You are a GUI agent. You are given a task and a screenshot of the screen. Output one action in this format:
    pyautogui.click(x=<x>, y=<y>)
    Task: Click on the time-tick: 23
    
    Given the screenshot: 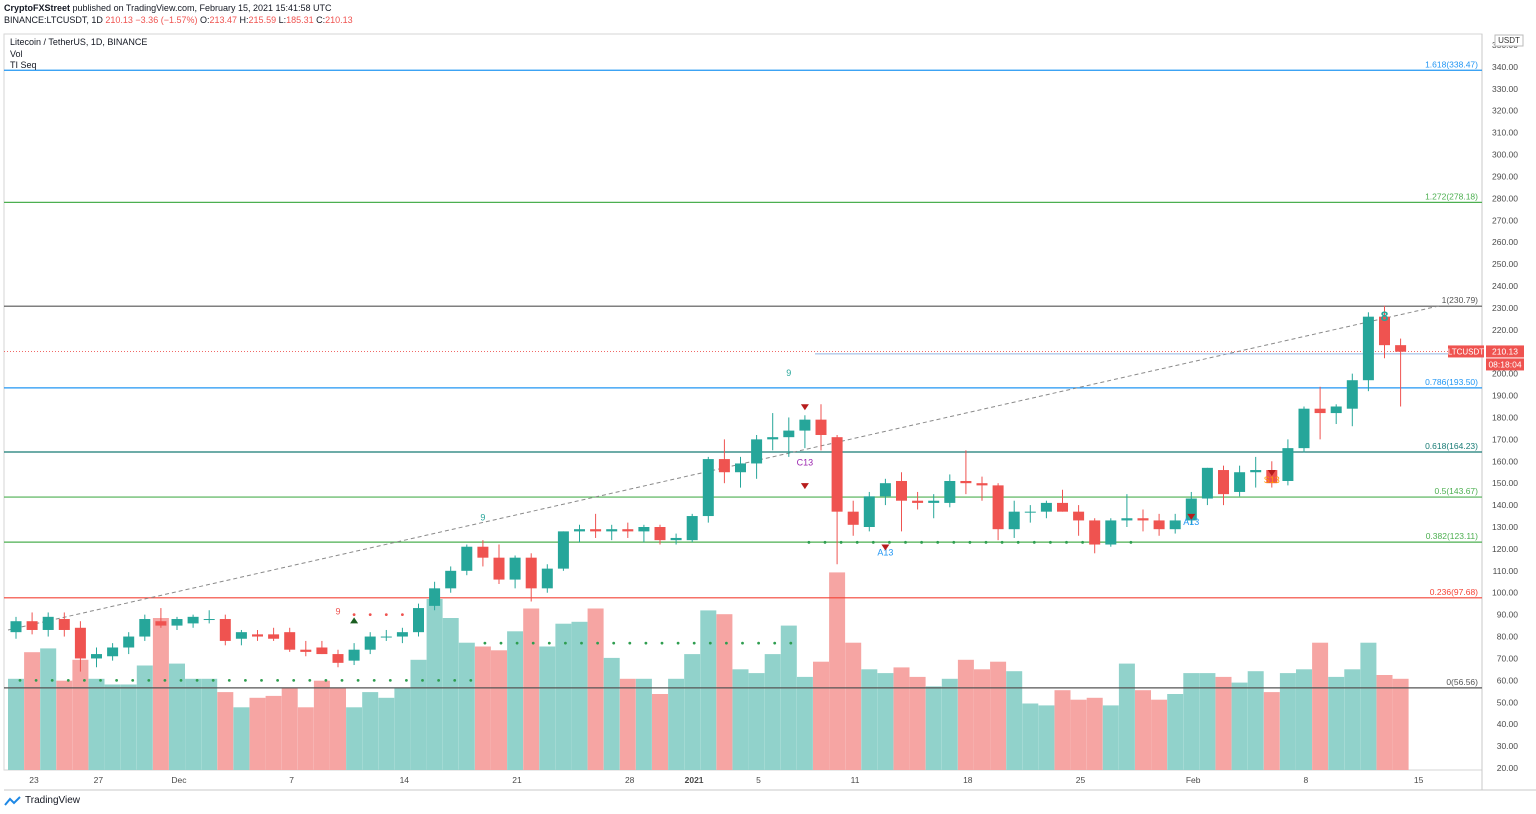 What is the action you would take?
    pyautogui.click(x=34, y=780)
    